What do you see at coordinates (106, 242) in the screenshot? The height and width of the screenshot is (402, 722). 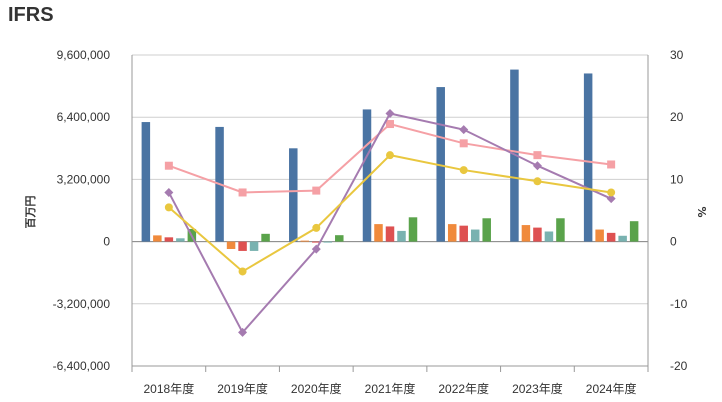 I see `y-tick-label: 0` at bounding box center [106, 242].